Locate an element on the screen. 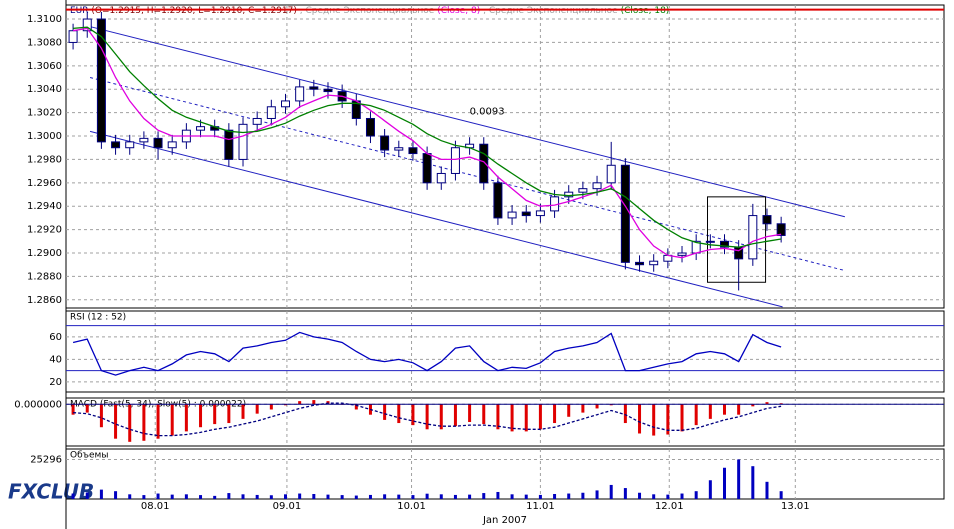  x-tick-label: 12.01 is located at coordinates (669, 506).